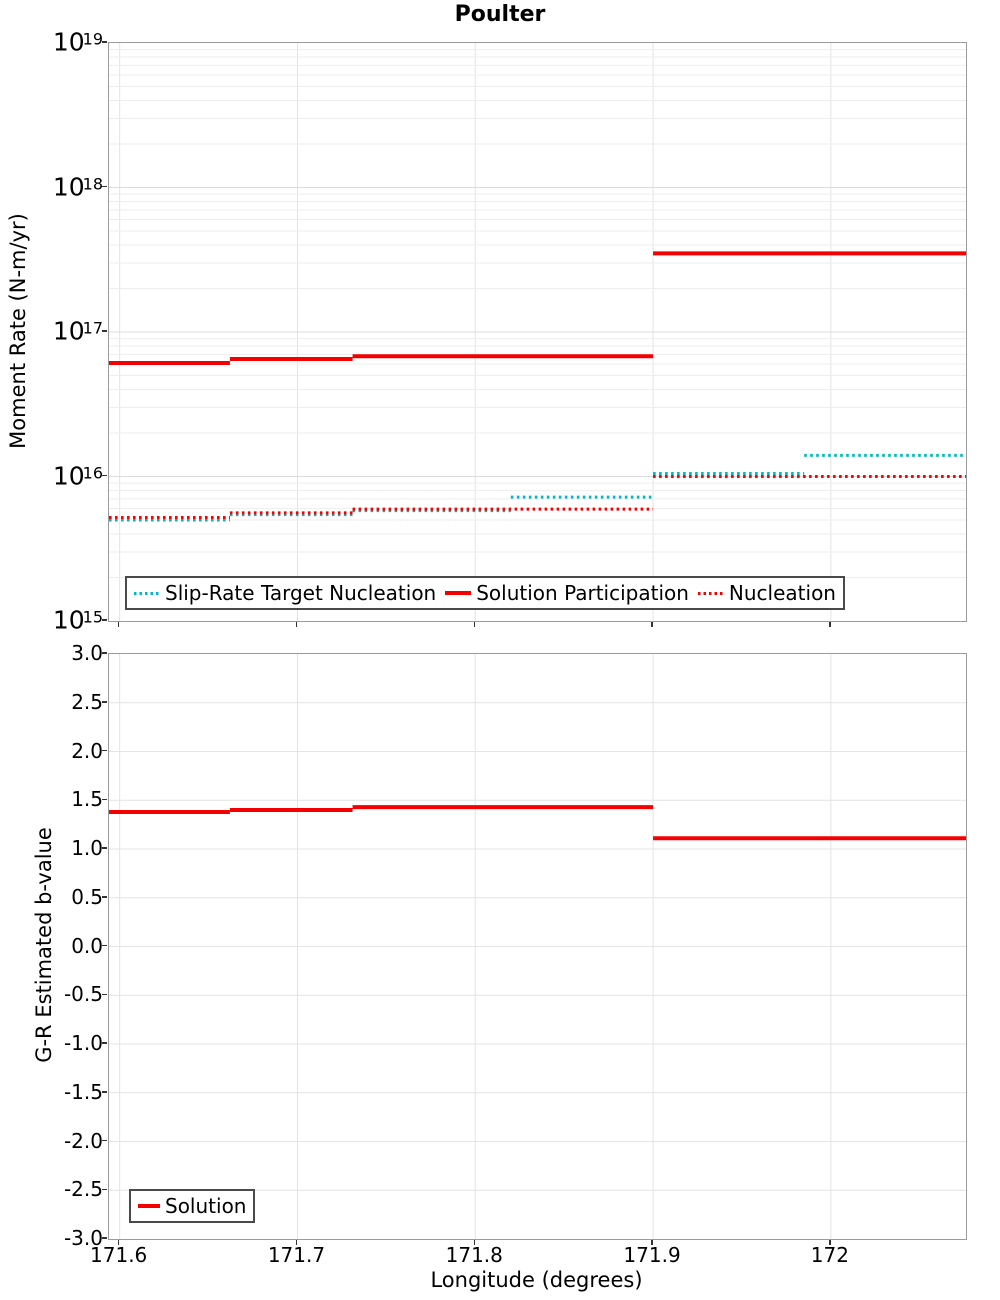 The image size is (1000, 1300). Describe the element at coordinates (782, 593) in the screenshot. I see `legend-label: Nucleation` at that location.